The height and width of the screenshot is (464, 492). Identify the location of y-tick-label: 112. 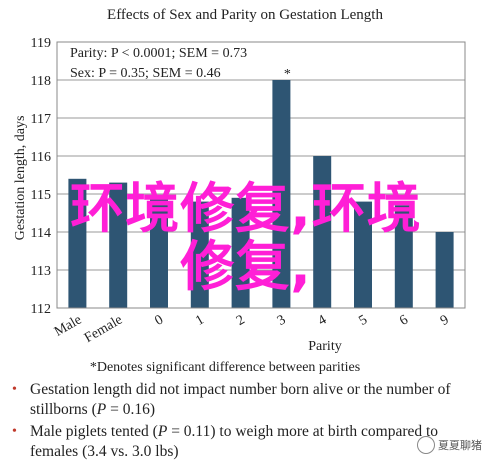
(41, 309).